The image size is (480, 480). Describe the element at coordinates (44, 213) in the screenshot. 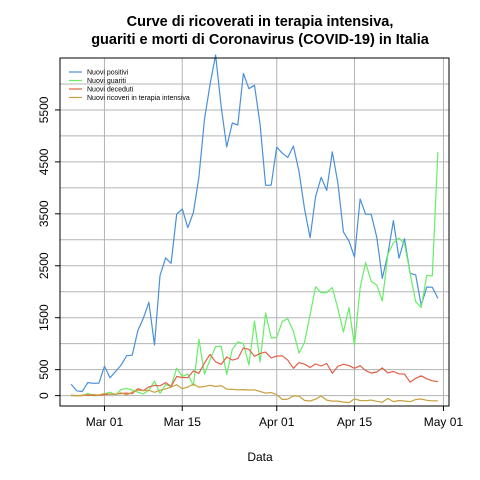

I see `y-tick-label: 3500` at that location.